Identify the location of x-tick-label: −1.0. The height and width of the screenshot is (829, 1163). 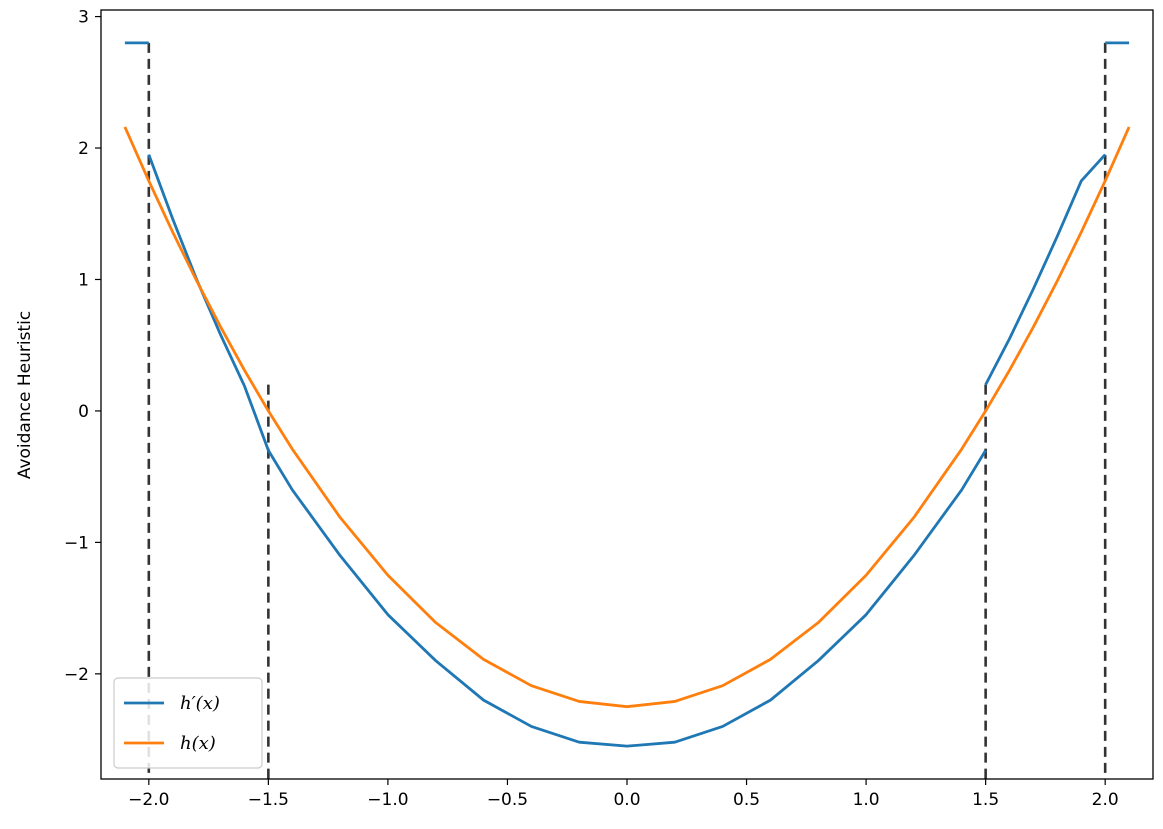
(387, 800).